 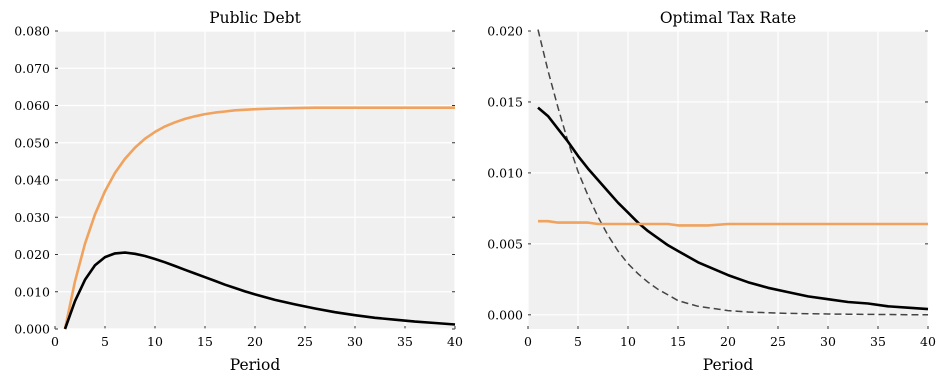 What do you see at coordinates (32, 105) in the screenshot?
I see `public-debt-y-tick-label: 0.060` at bounding box center [32, 105].